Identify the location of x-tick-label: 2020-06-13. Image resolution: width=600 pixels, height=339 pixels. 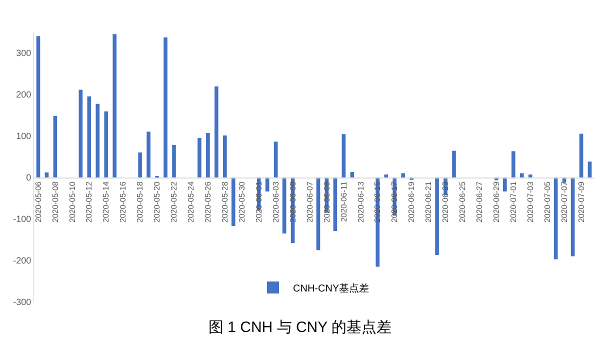
(361, 202).